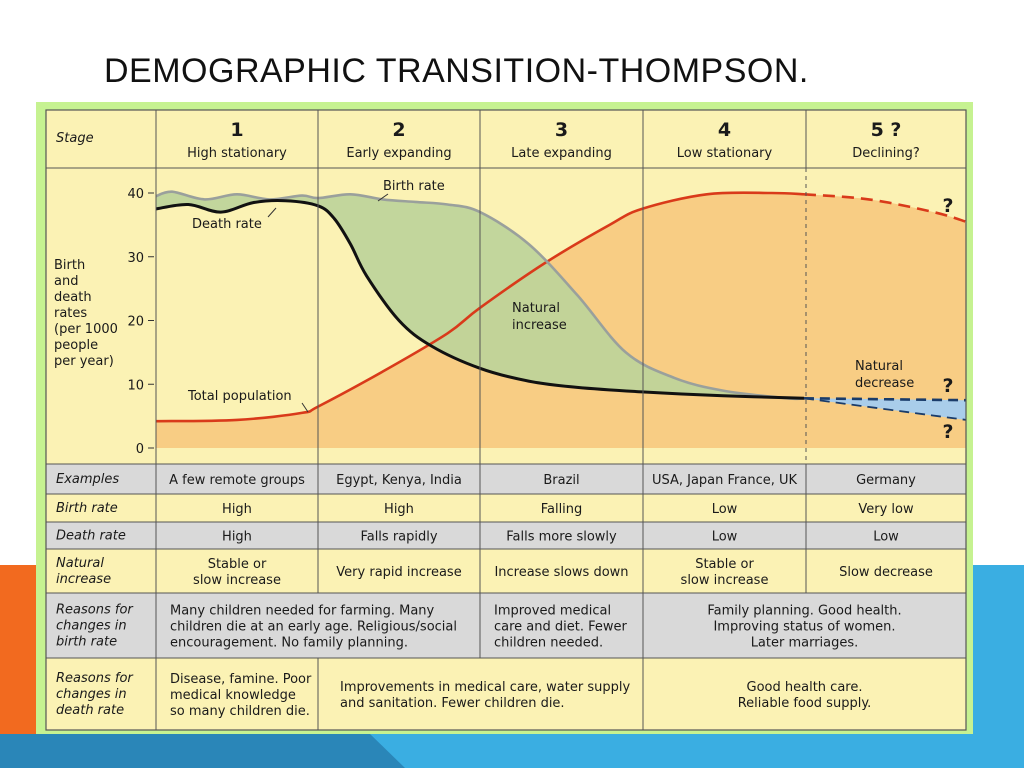  What do you see at coordinates (398, 153) in the screenshot?
I see `stage-name: Early expanding` at bounding box center [398, 153].